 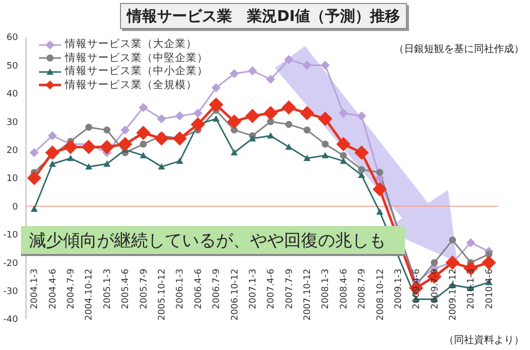 I want to click on x-tick-label: 2007.1-3, so click(x=253, y=289).